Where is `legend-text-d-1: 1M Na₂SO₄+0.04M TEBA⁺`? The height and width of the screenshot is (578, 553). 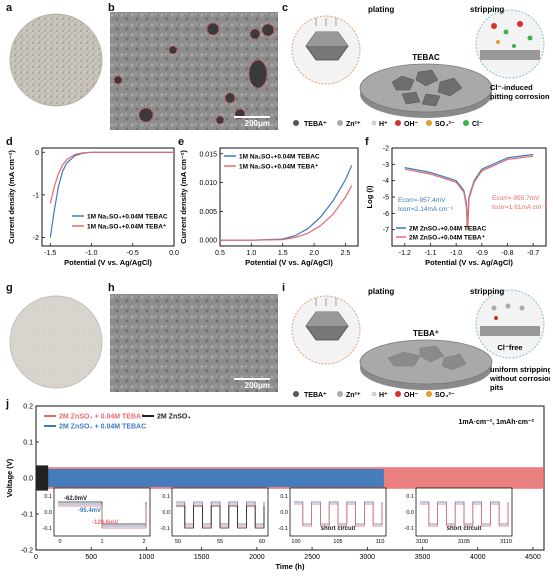 legend-text-d-1: 1M Na₂SO₄+0.04M TEBA⁺ is located at coordinates (127, 227).